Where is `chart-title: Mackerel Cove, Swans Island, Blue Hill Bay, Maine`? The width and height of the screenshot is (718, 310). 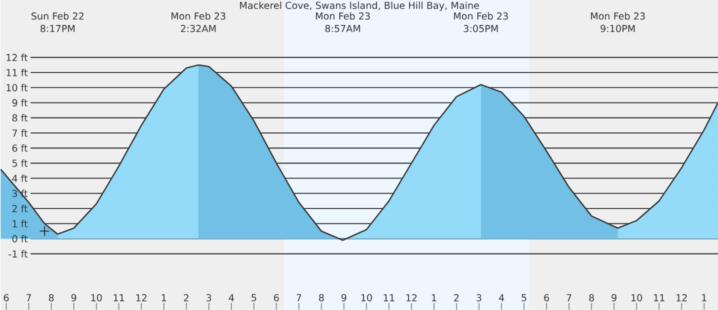 chart-title: Mackerel Cove, Swans Island, Blue Hill Bay, Maine is located at coordinates (359, 6).